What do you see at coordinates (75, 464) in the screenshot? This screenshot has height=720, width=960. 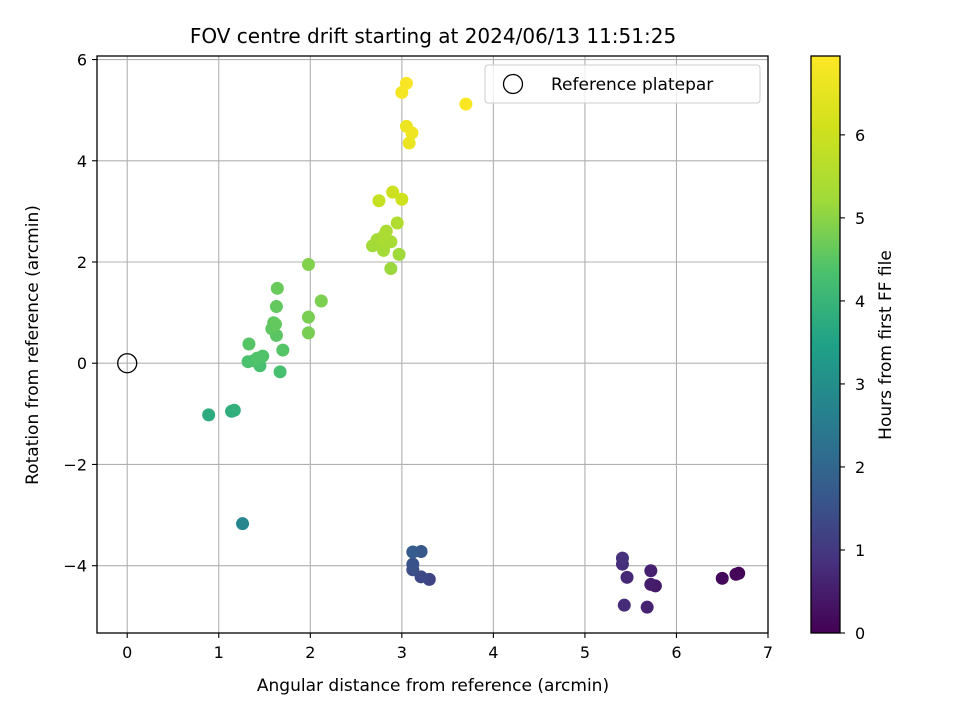 I see `y-tick-label: −2` at bounding box center [75, 464].